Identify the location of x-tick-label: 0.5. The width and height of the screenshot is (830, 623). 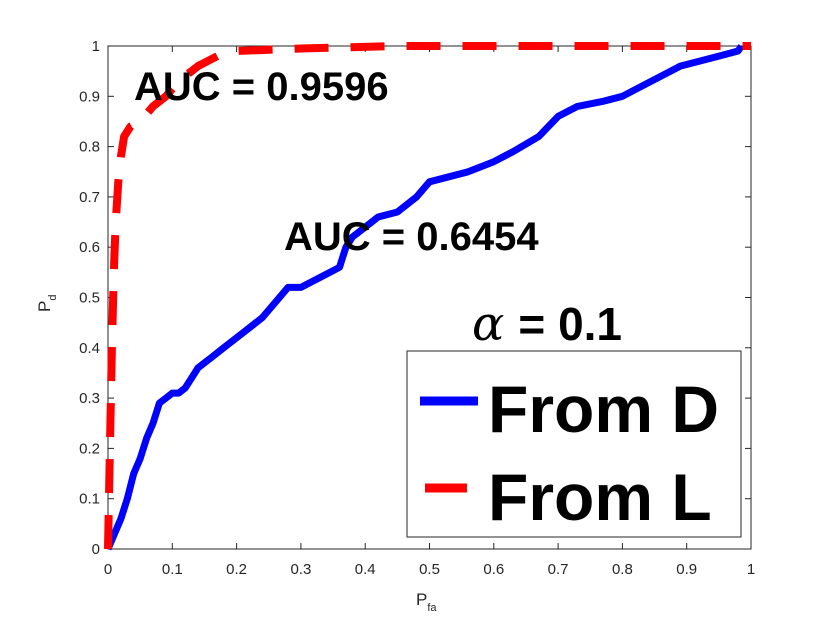
(429, 569).